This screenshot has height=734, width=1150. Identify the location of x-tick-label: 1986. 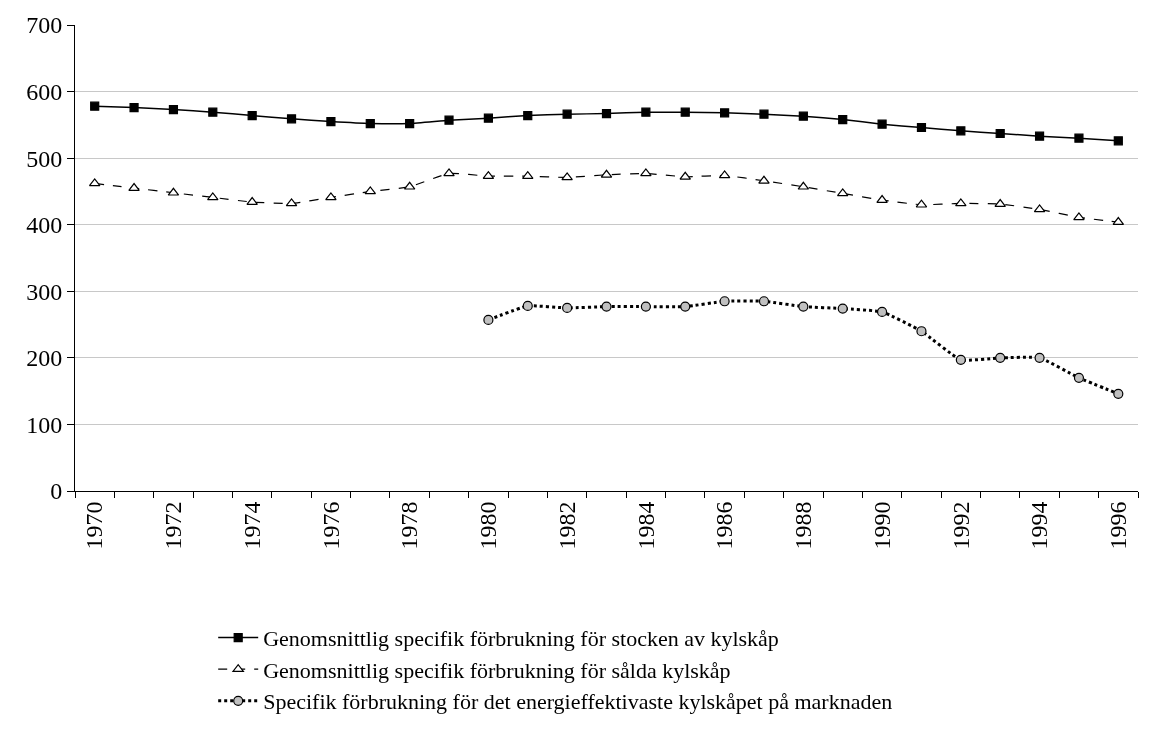
(724, 525).